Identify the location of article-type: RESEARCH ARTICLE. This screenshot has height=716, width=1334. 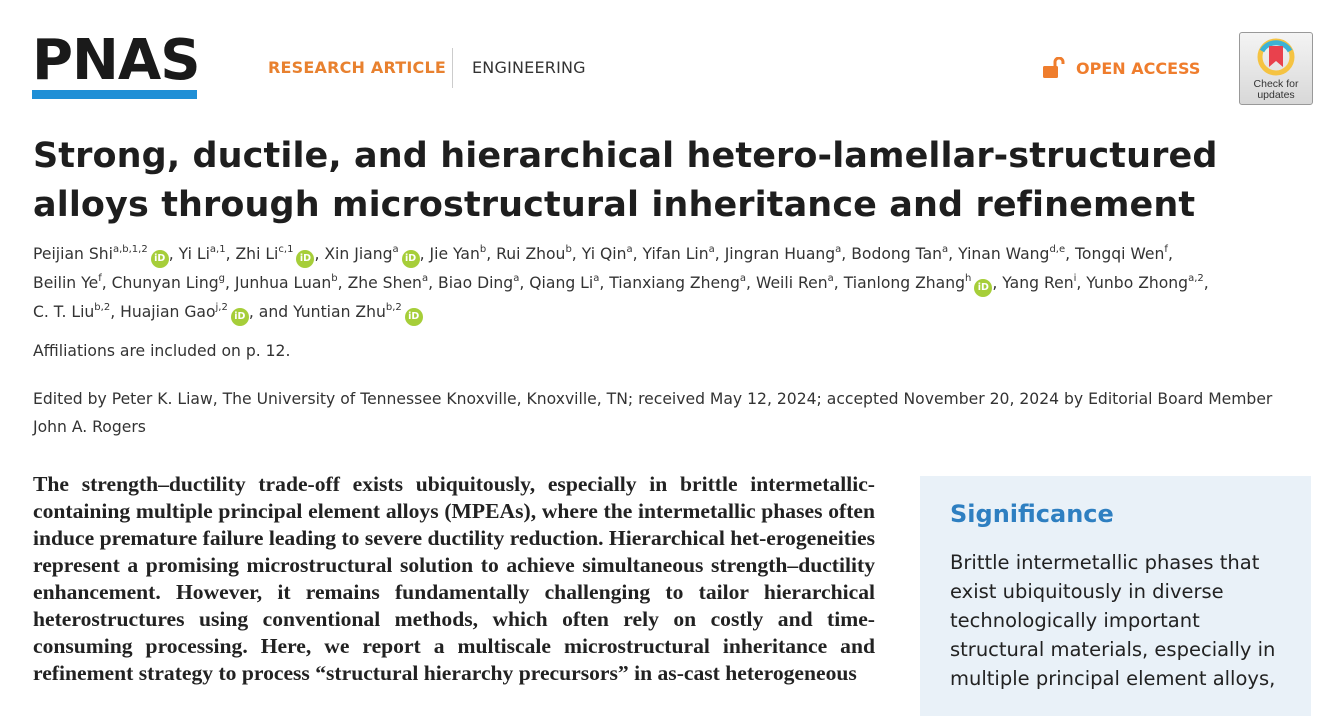
(357, 67).